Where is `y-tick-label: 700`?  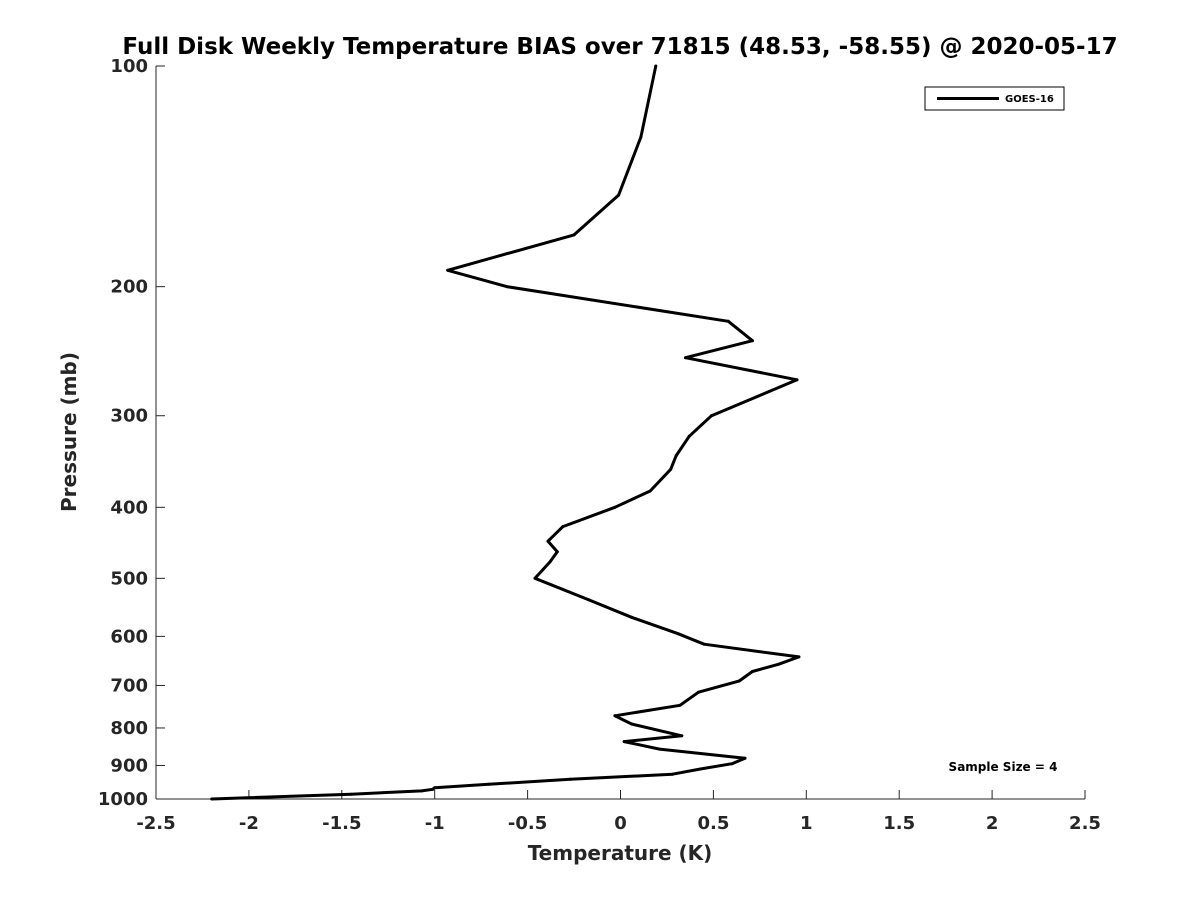 y-tick-label: 700 is located at coordinates (129, 685).